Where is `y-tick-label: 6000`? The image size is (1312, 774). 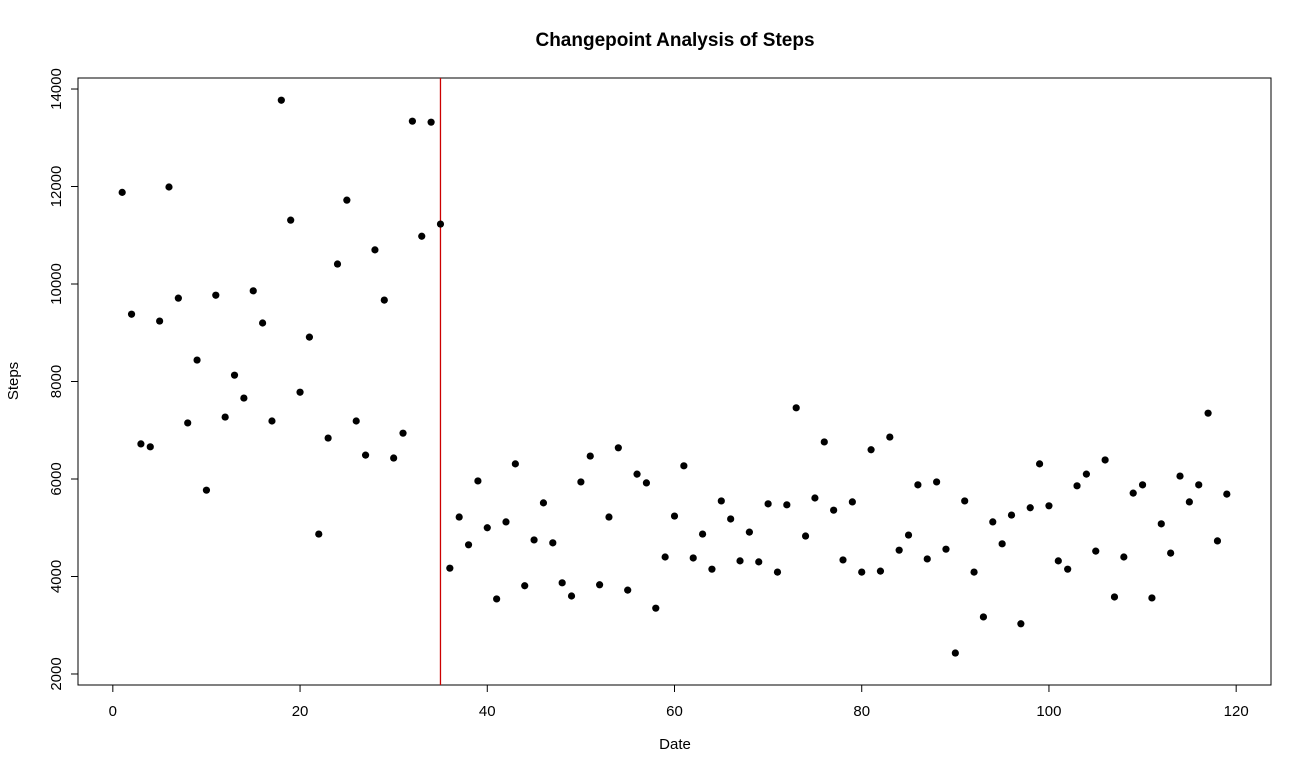 y-tick-label: 6000 is located at coordinates (56, 478).